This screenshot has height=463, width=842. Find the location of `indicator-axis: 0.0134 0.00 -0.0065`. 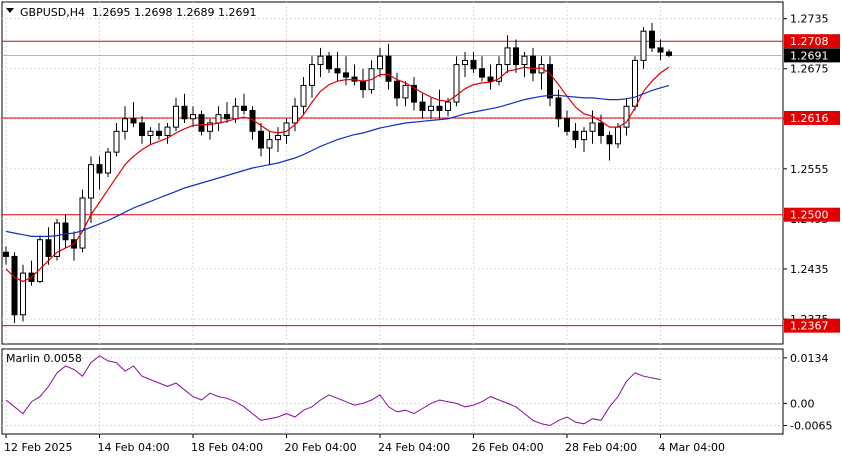

indicator-axis: 0.0134 0.00 -0.0065 is located at coordinates (807, 392).